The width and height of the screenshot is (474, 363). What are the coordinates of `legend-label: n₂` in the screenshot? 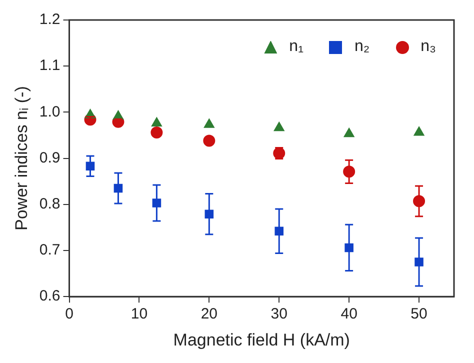 It's located at (362, 47).